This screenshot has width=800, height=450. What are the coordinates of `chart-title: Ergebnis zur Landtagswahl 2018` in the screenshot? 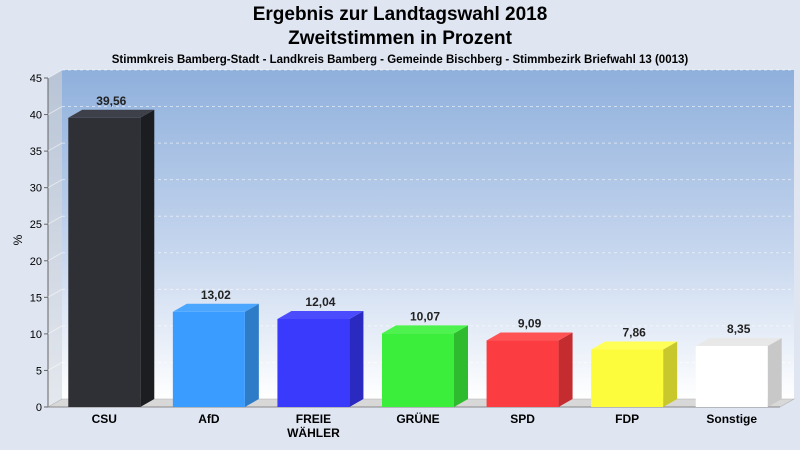 It's located at (400, 14).